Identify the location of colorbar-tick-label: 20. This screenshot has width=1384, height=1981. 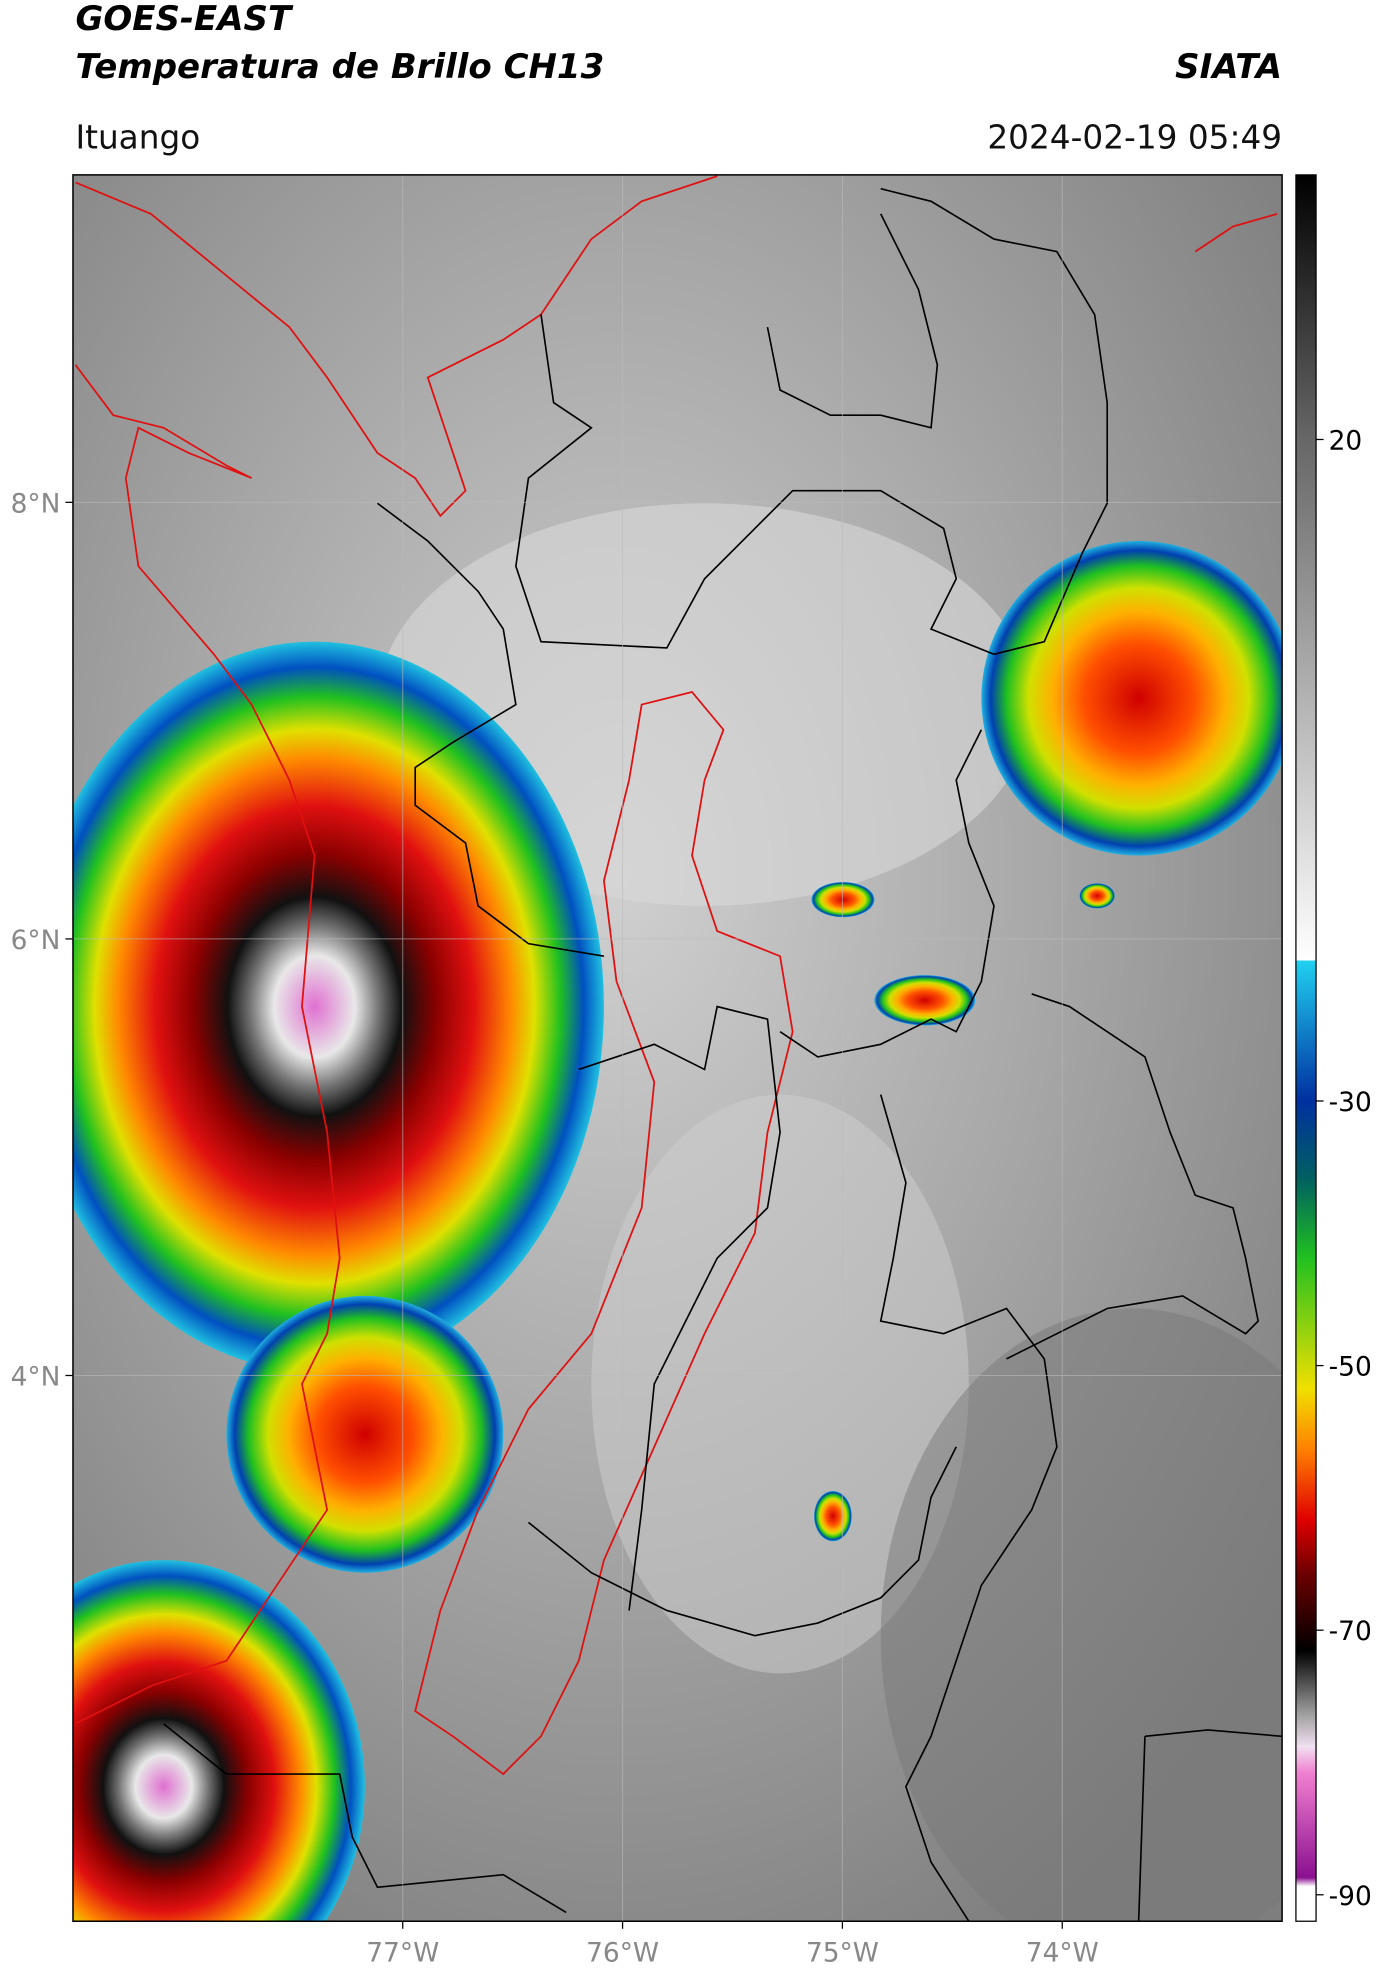
(1346, 441).